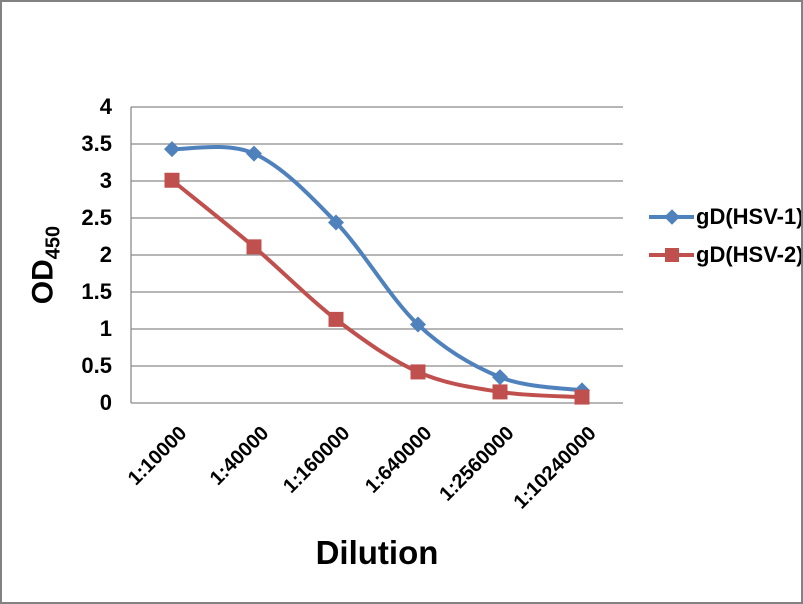  Describe the element at coordinates (96, 143) in the screenshot. I see `y-tick-label: 3.5` at that location.